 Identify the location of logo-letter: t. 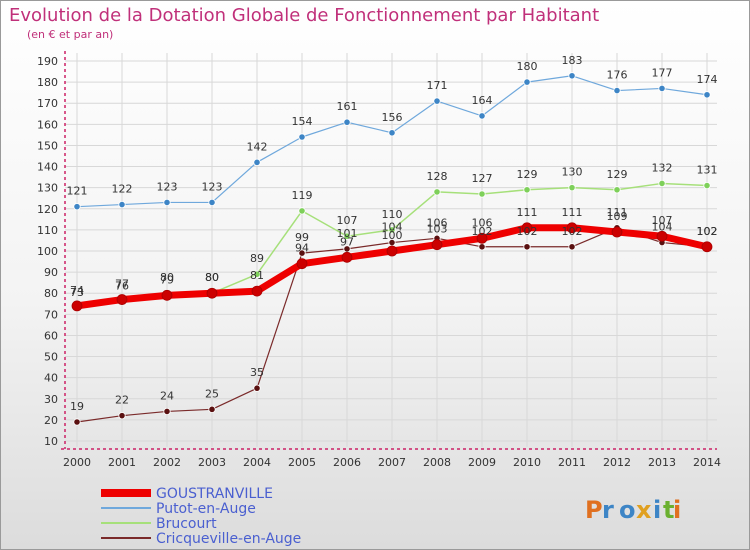
(668, 510).